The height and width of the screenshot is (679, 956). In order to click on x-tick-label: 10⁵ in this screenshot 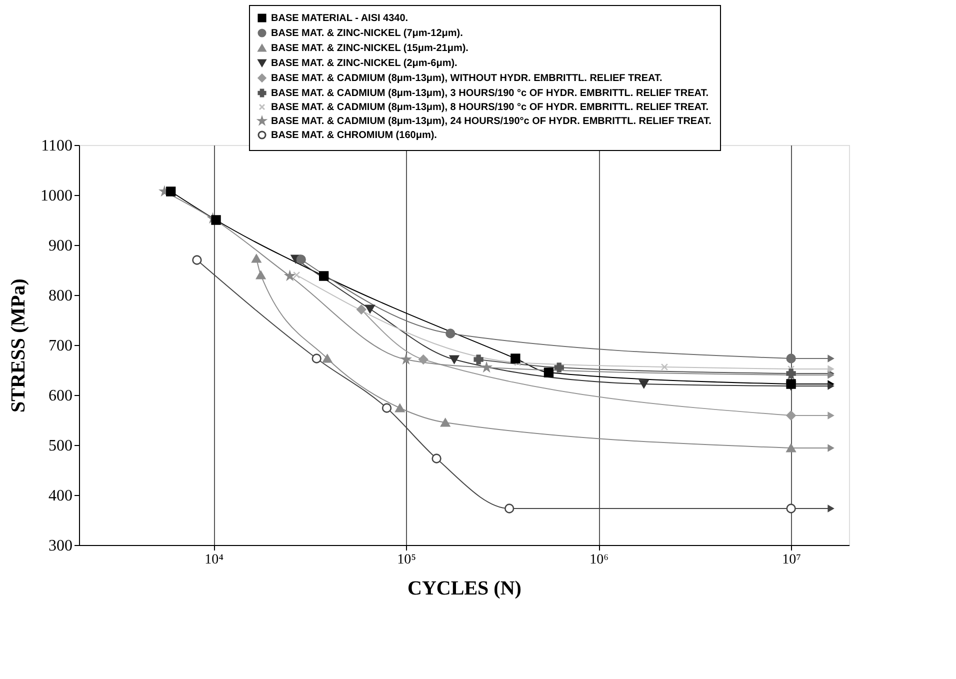, I will do `click(406, 560)`.